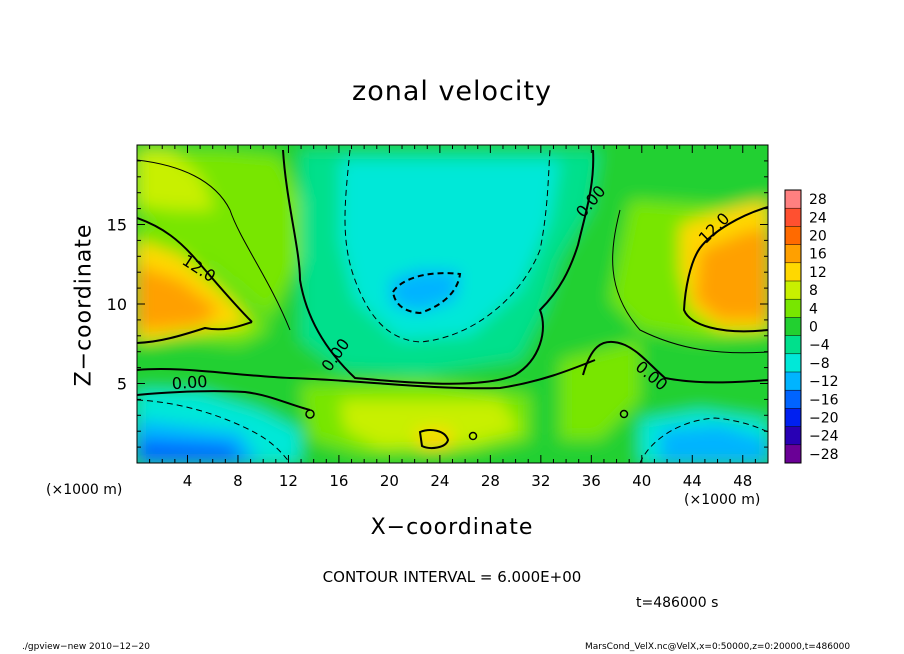 This screenshot has width=904, height=654. I want to click on x-axis-label: X−coordinate, so click(452, 527).